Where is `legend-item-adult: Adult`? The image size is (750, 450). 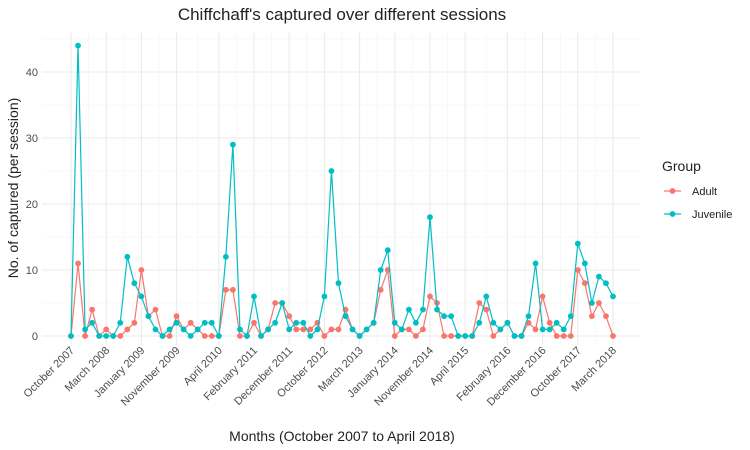
legend-item-adult: Adult is located at coordinates (690, 192).